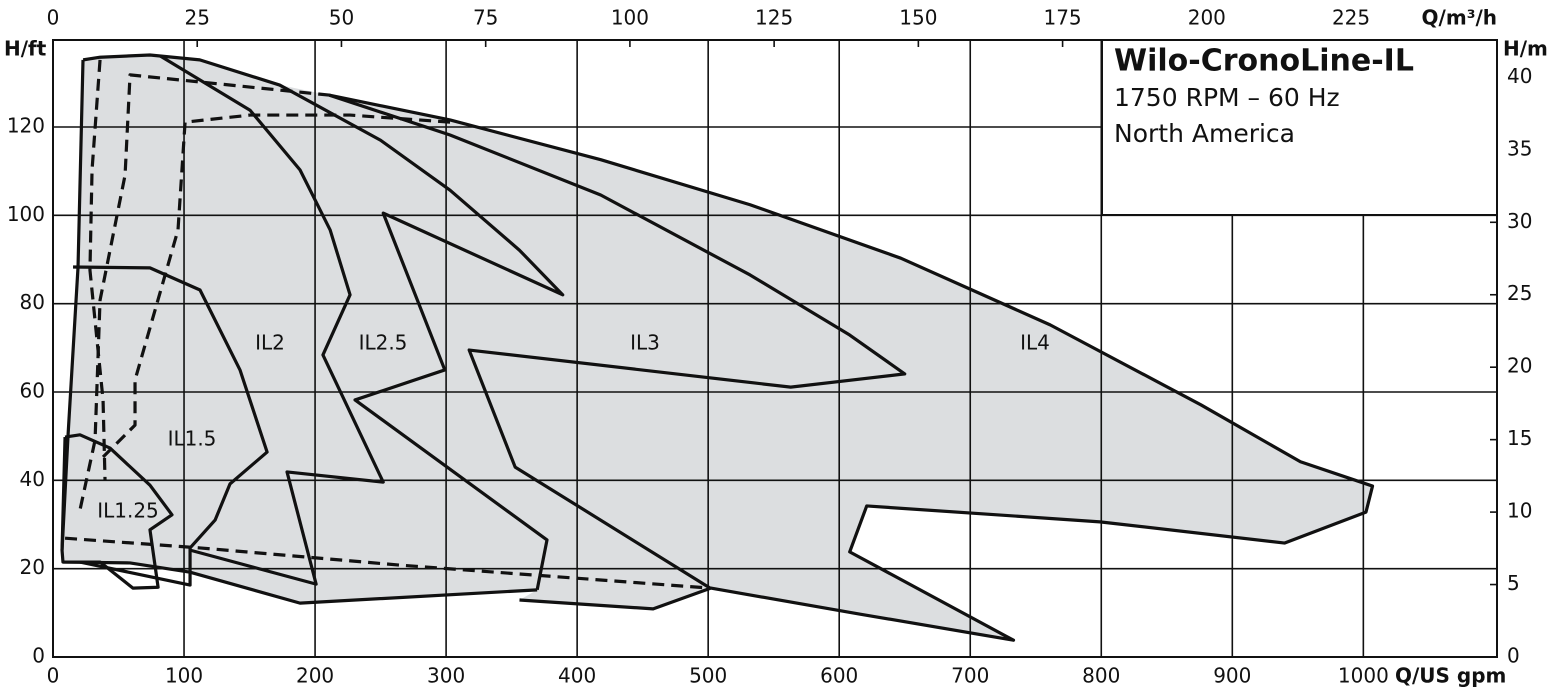  What do you see at coordinates (1519, 366) in the screenshot?
I see `y2-tick-label: 20` at bounding box center [1519, 366].